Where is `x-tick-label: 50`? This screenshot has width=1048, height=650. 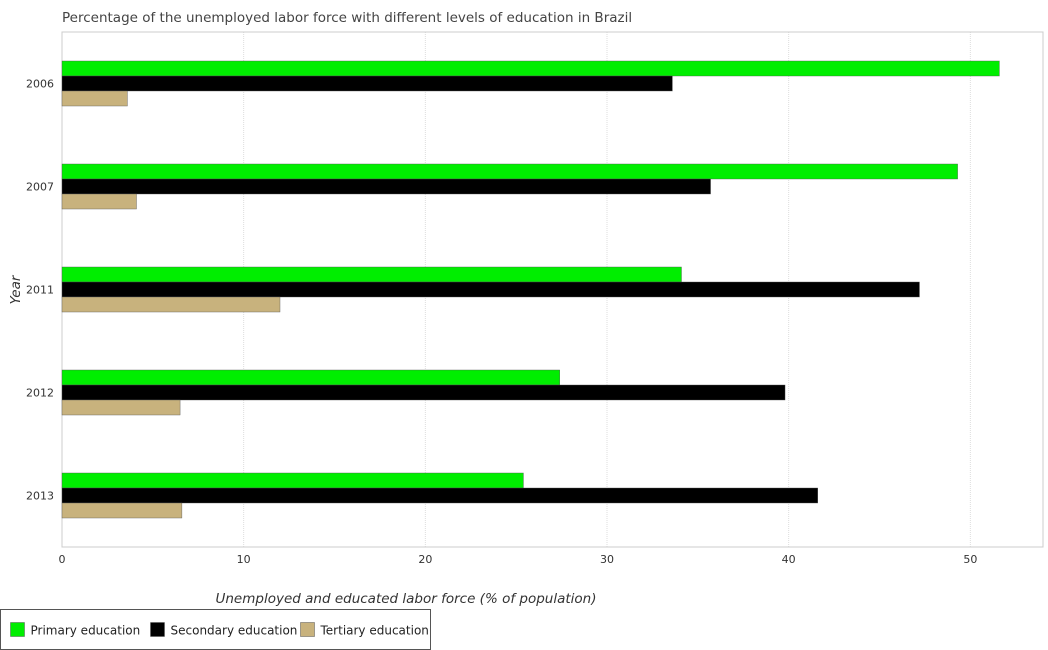
x-tick-label: 50 is located at coordinates (970, 559).